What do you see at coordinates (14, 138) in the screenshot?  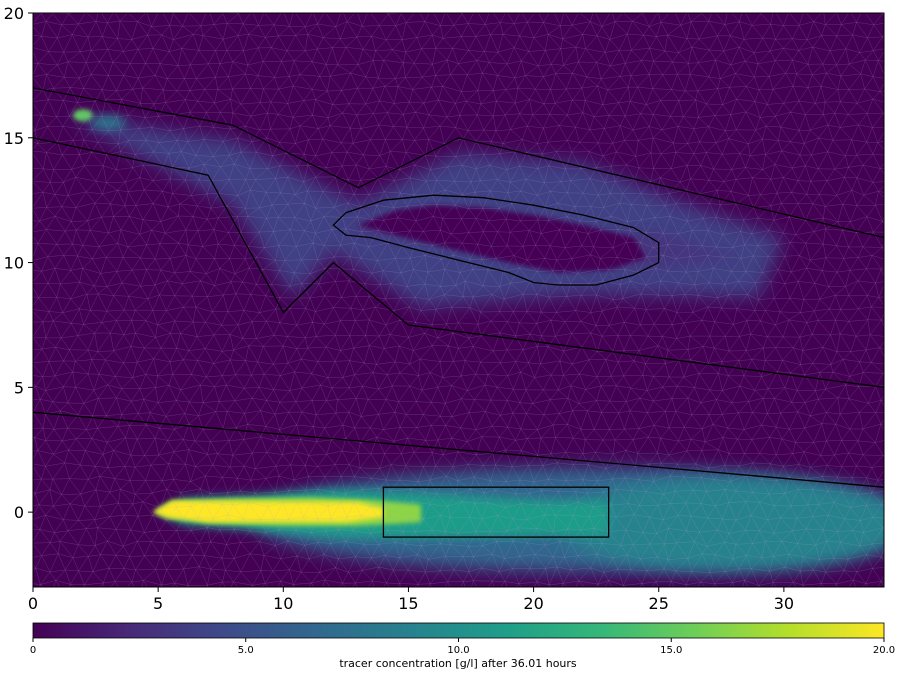 I see `y-tick-label: 15` at bounding box center [14, 138].